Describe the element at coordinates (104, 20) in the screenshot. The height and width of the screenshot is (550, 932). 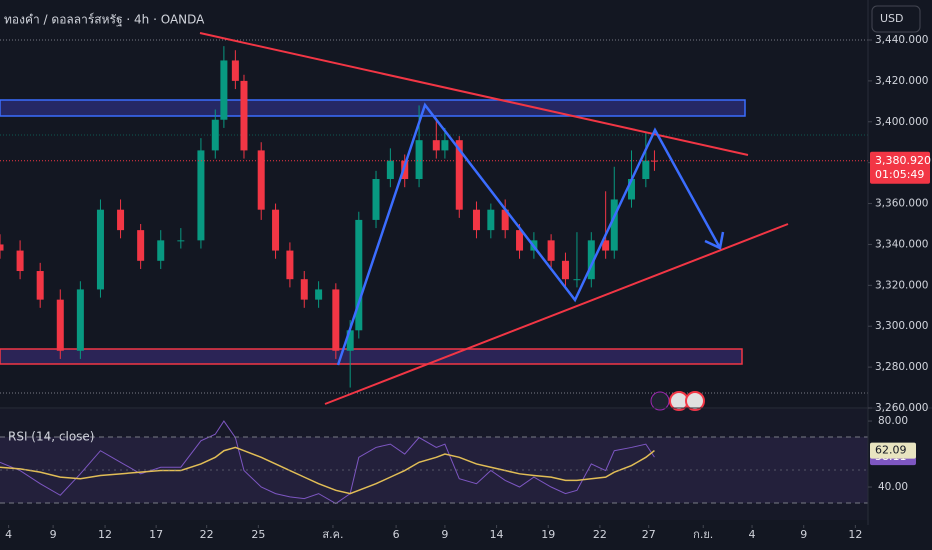
I see `chart-title: ทองคำ / ดอลลาร์สหรัฐ · 4h · OANDA` at that location.